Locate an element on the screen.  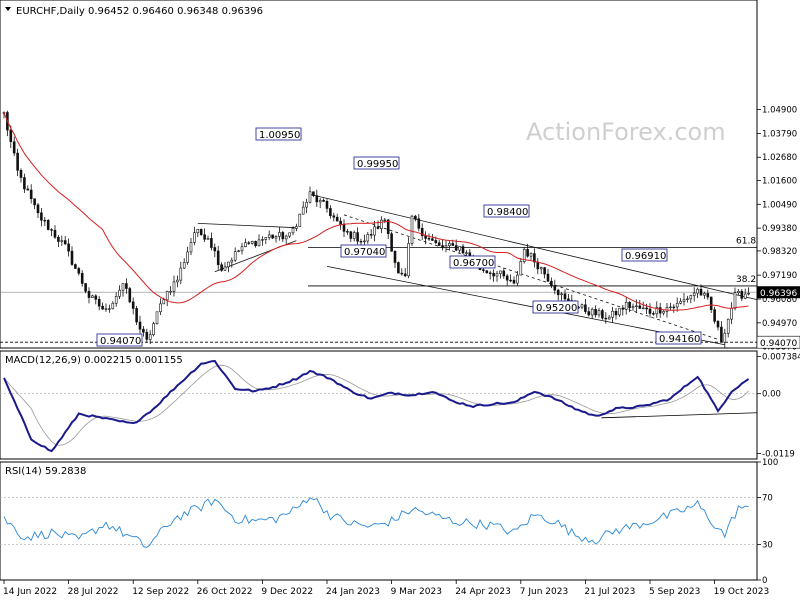
watermark: ActionForex.com is located at coordinates (626, 132).